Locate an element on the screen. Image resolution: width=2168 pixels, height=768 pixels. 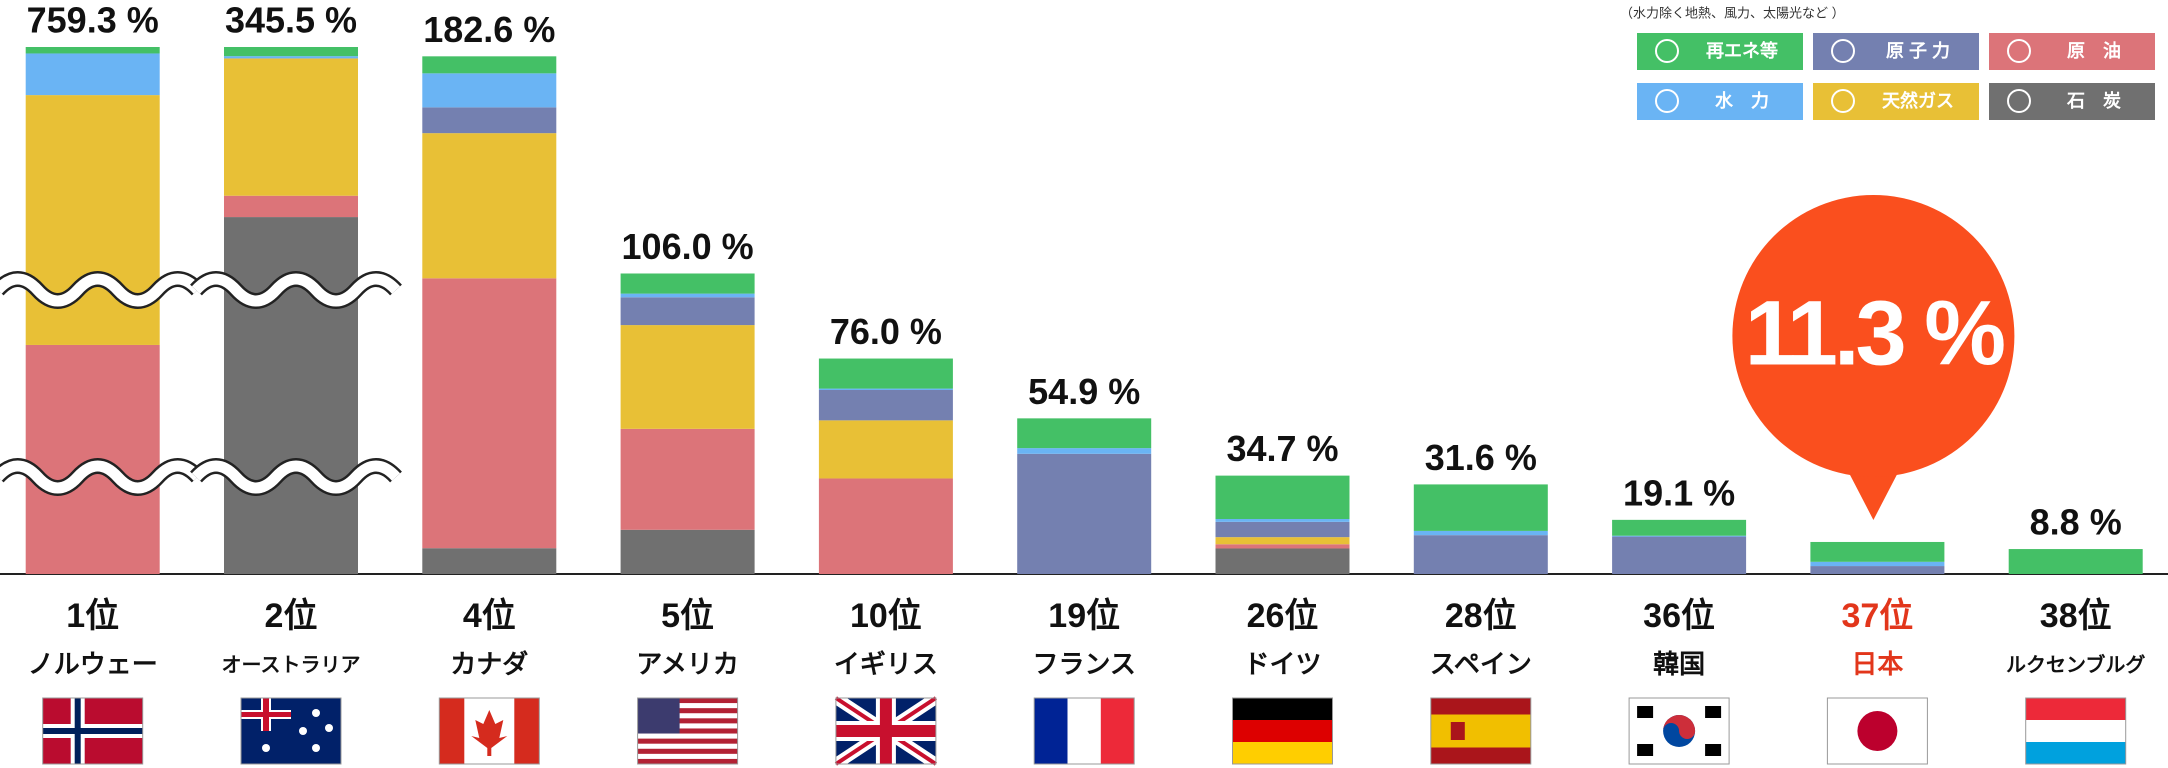
flag-leaf is located at coordinates (489, 733).